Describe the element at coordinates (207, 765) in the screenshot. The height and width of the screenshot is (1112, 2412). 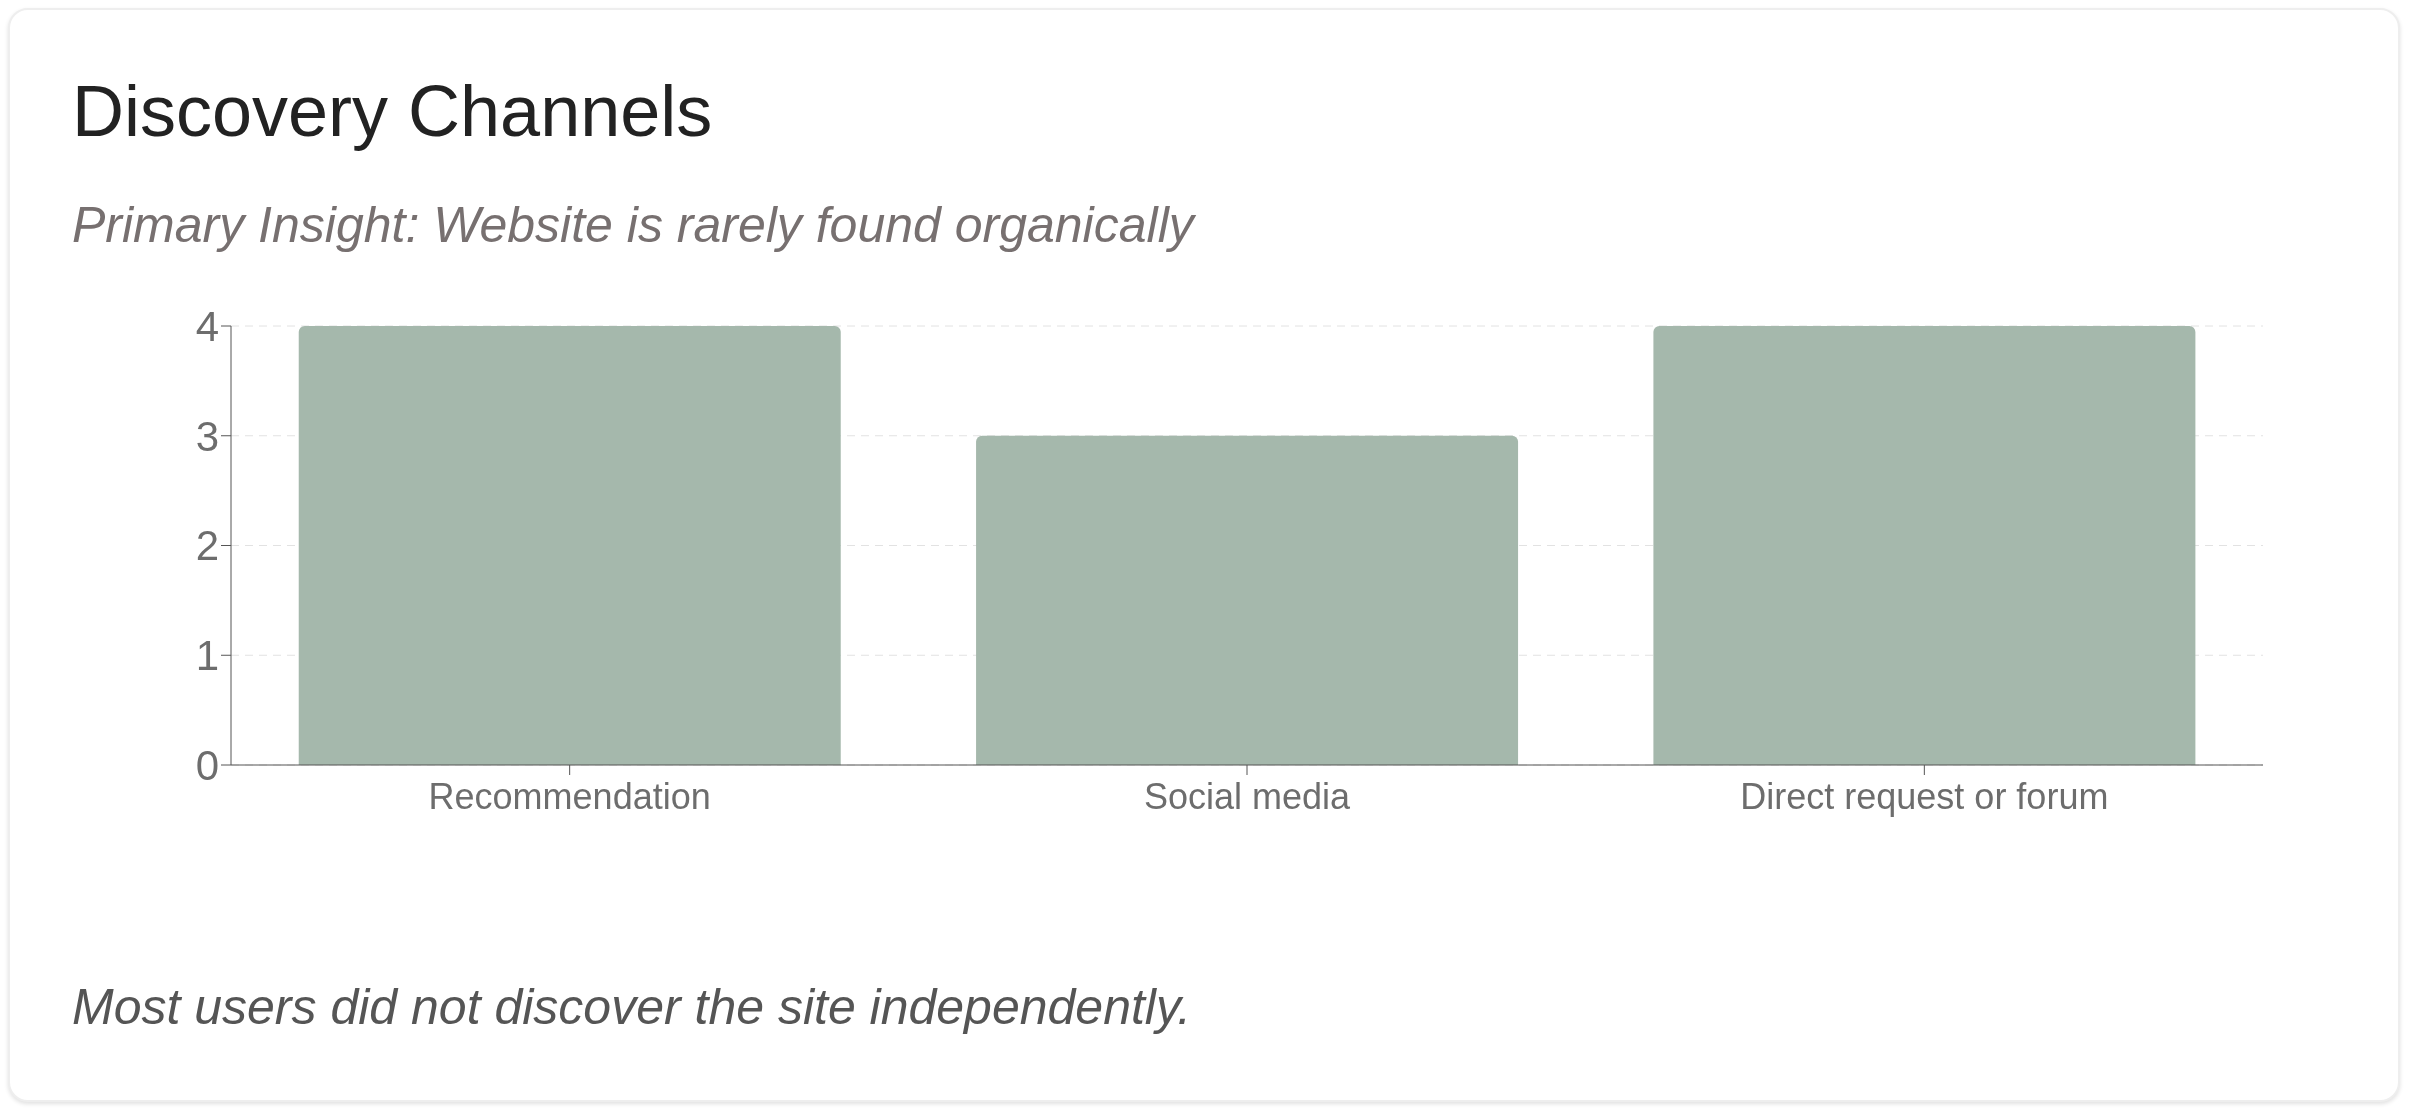
I see `y-tick-label: 0` at that location.